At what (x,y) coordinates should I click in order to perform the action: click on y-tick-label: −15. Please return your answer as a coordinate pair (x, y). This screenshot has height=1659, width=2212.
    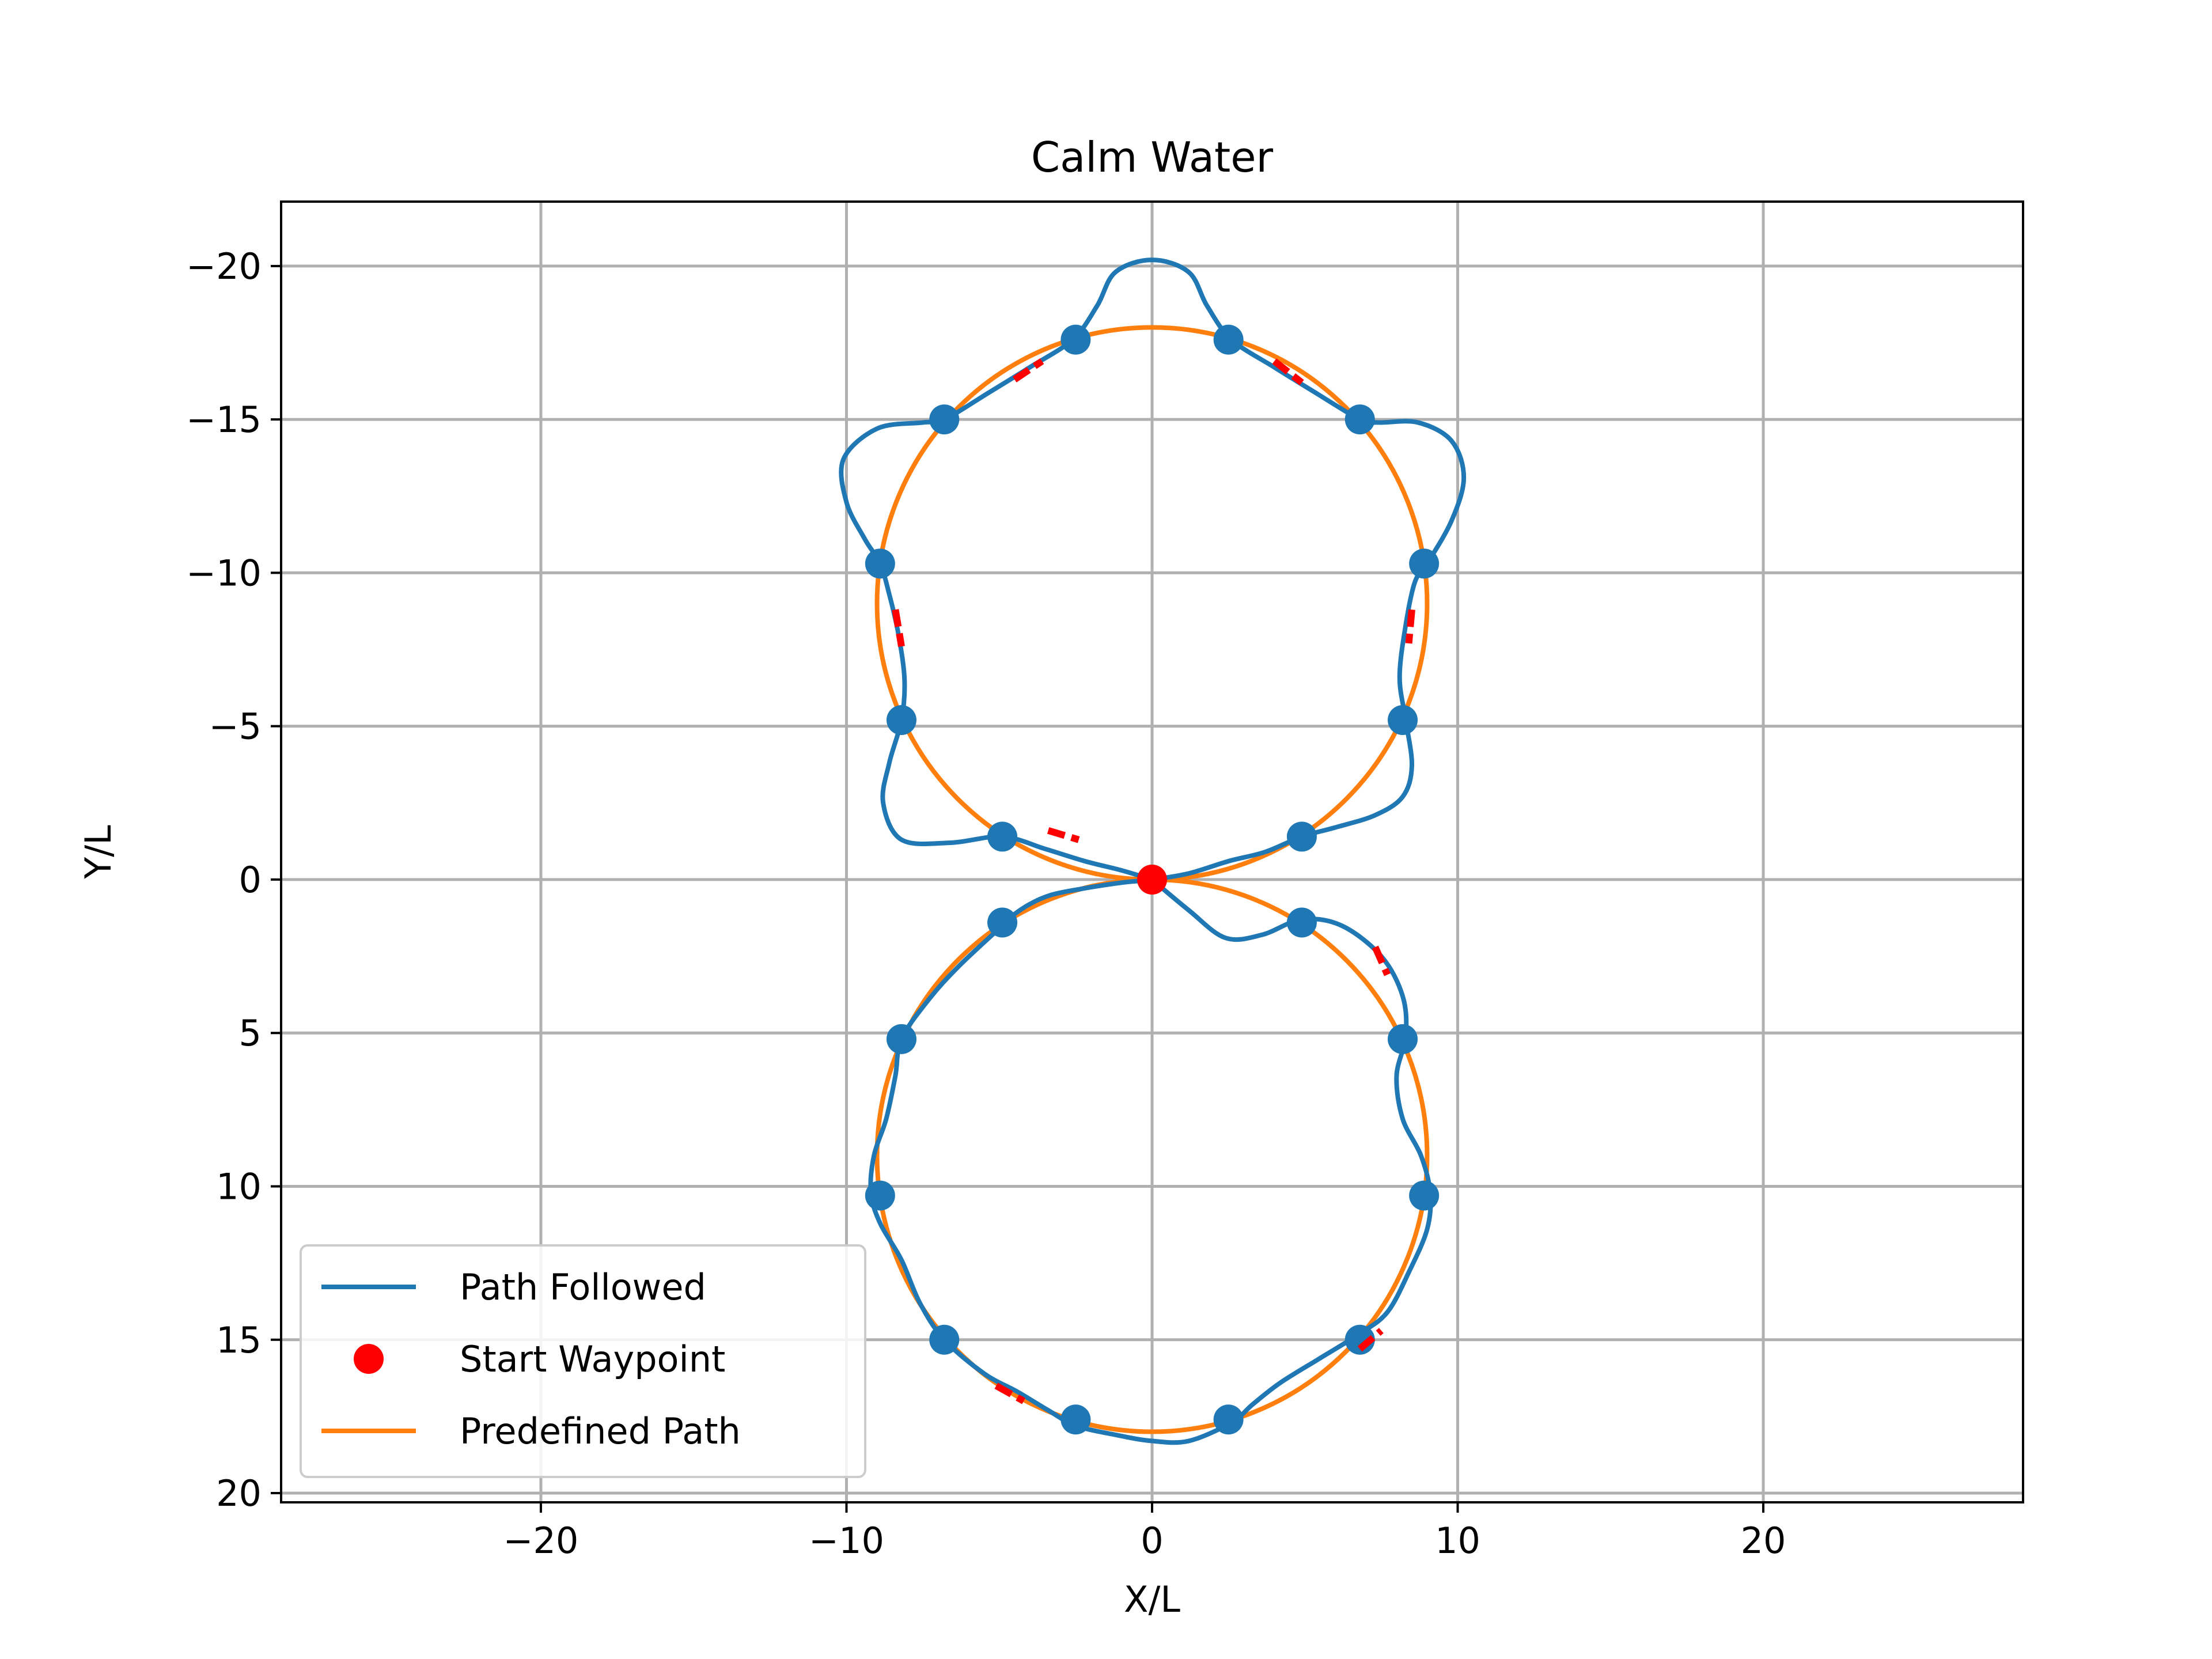
    Looking at the image, I should click on (224, 420).